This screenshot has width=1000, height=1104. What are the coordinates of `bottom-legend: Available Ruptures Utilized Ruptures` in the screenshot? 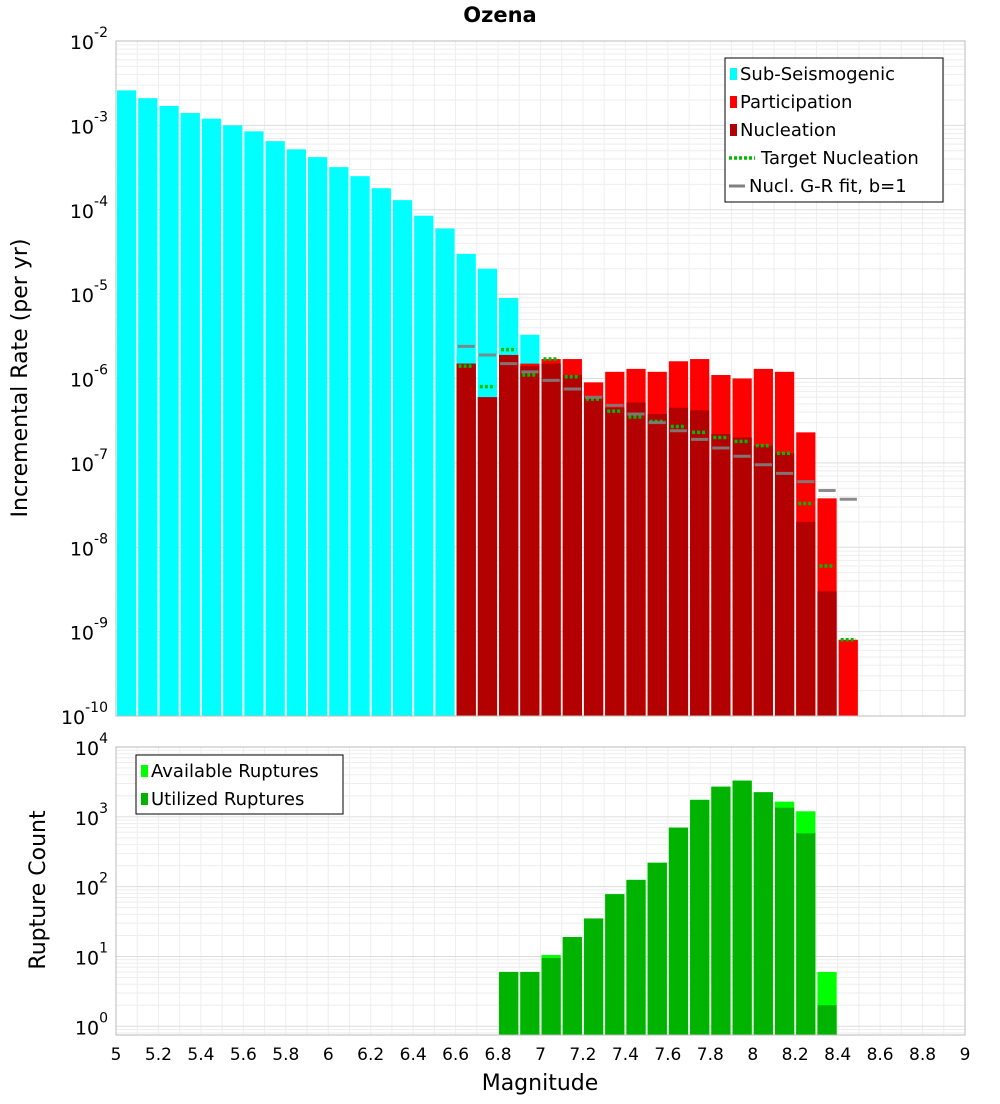 It's located at (239, 784).